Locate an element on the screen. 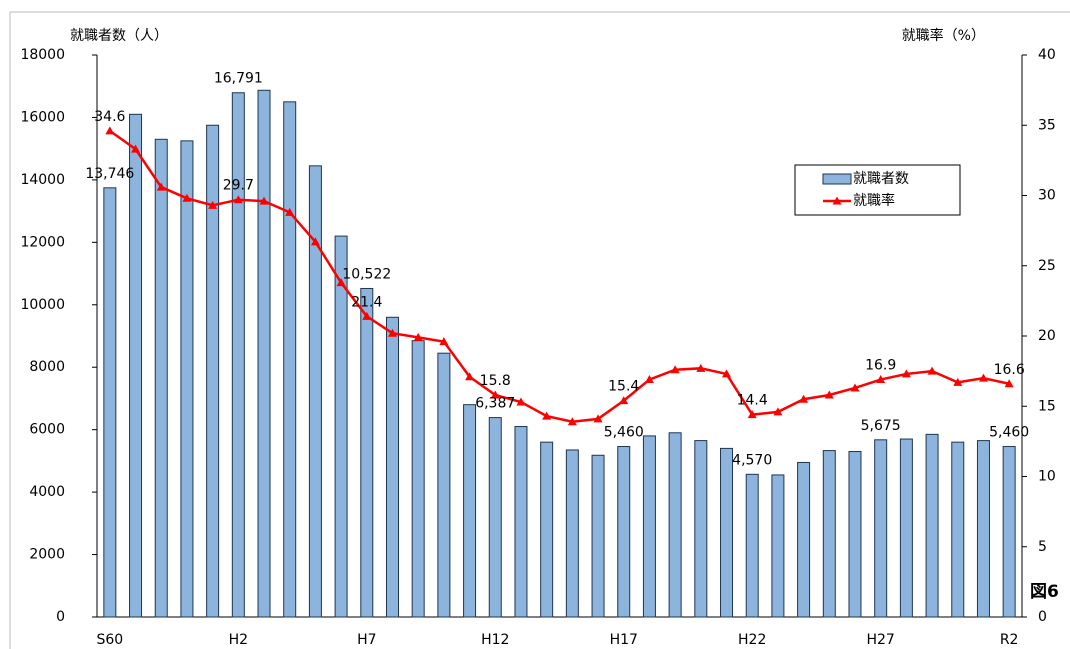 The height and width of the screenshot is (649, 1070). data-label: 13,746 is located at coordinates (109, 174).